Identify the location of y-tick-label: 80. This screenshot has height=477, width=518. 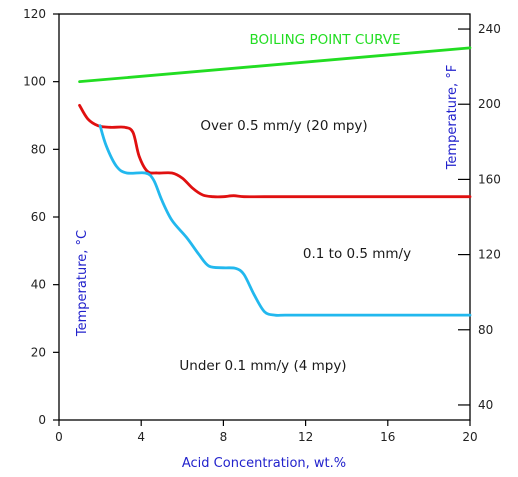
(38, 149).